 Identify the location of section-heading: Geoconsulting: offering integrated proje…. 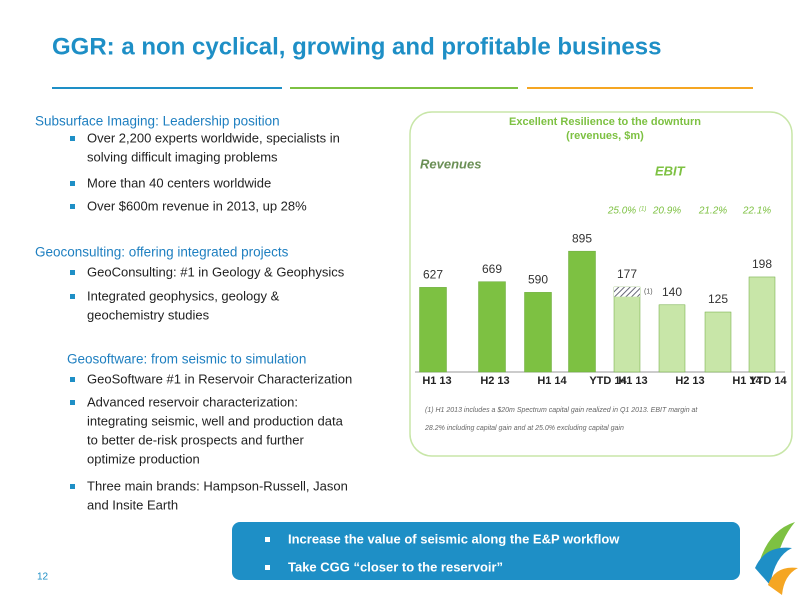
(162, 252).